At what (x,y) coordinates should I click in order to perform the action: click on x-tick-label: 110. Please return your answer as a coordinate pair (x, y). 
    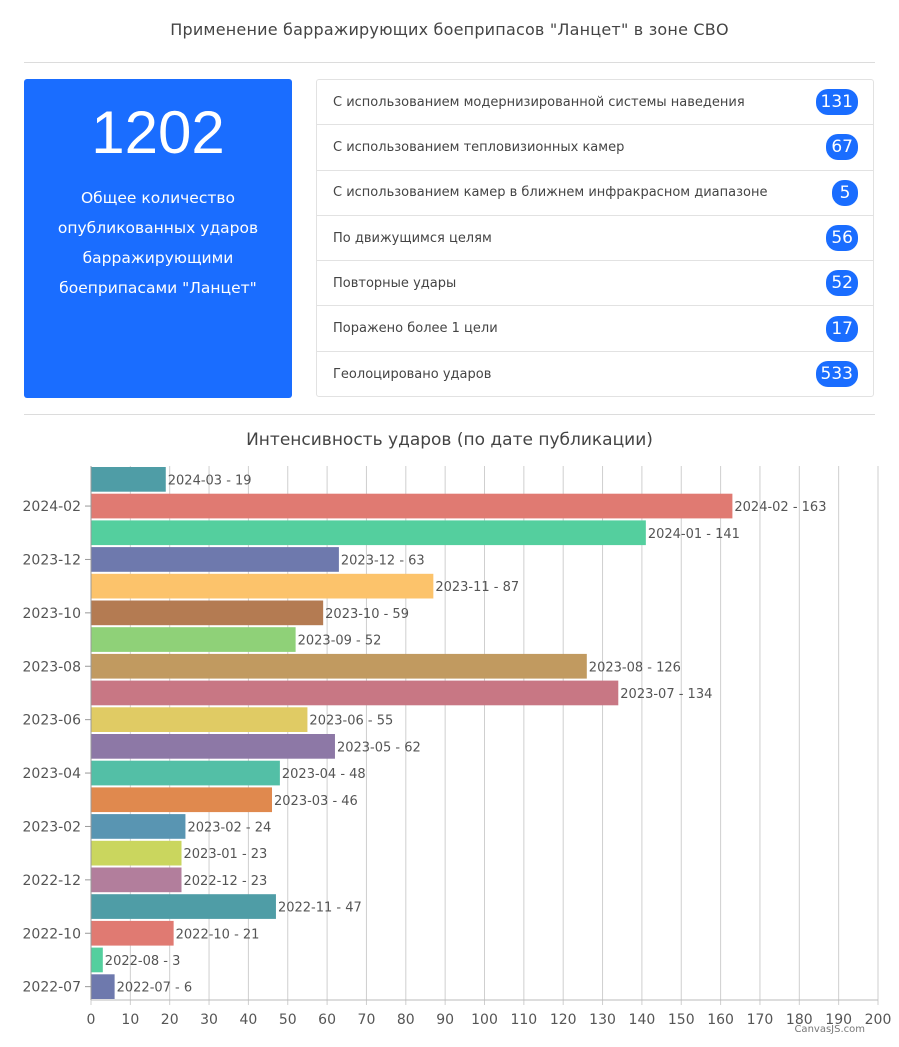
    Looking at the image, I should click on (523, 1020).